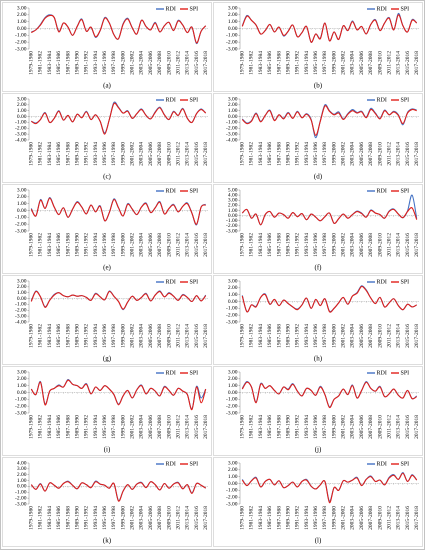  What do you see at coordinates (22, 463) in the screenshot?
I see `y-tick-label: 4.00` at bounding box center [22, 463].